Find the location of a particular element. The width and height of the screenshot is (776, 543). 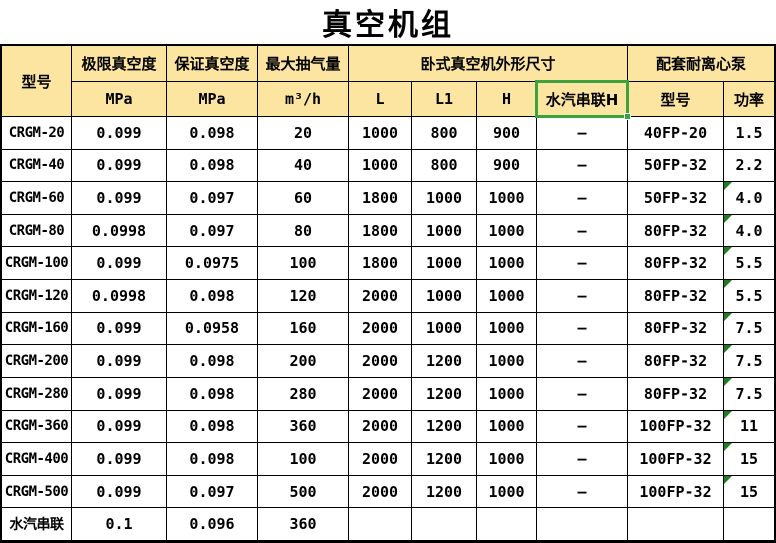

cell-guaranteed-vacuum: 0.0958 is located at coordinates (212, 329).